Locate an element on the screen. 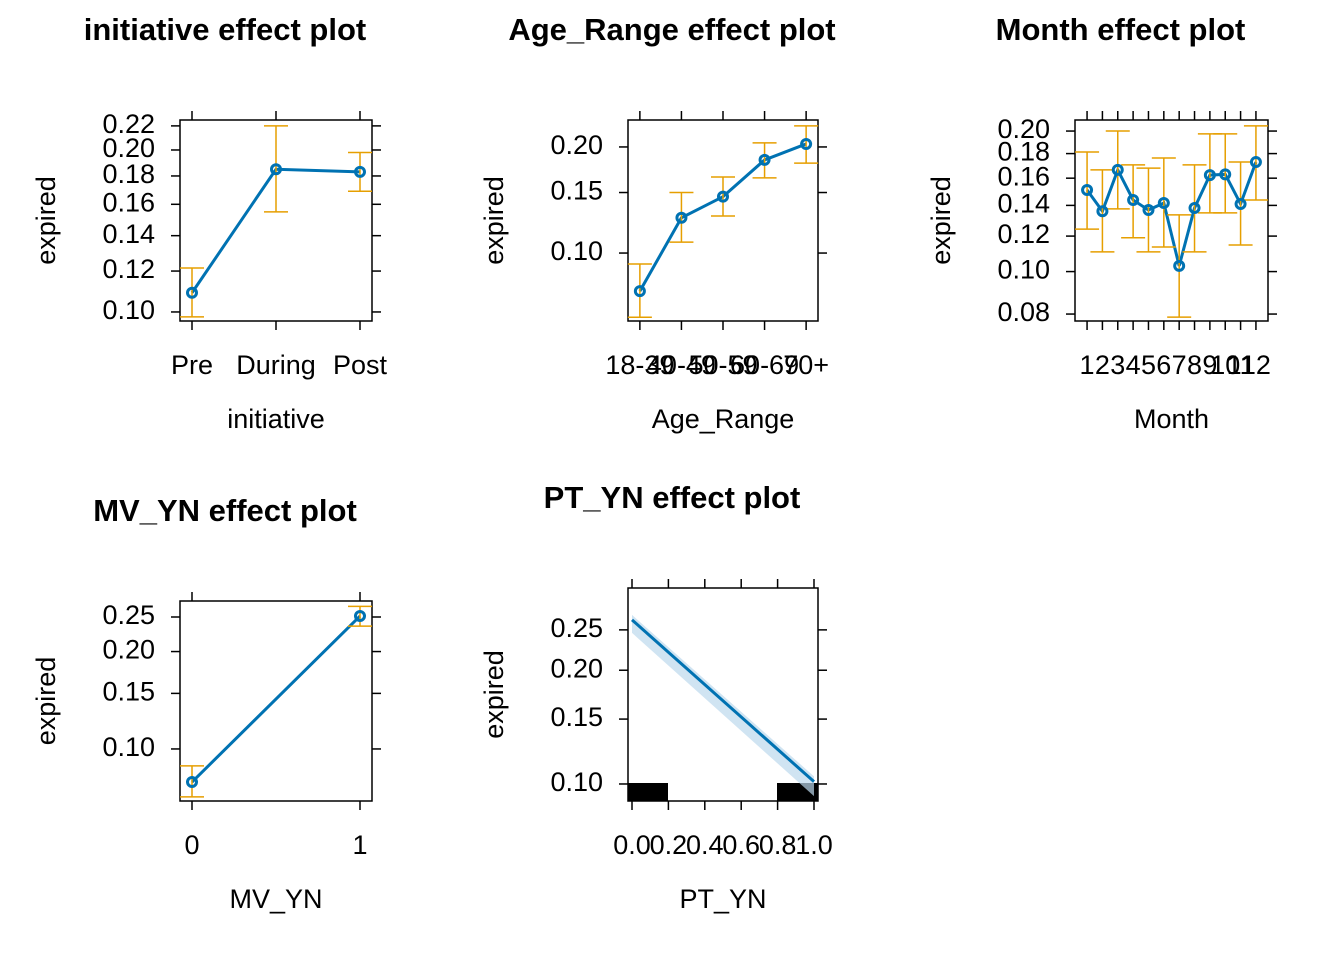 Image resolution: width=1344 pixels, height=960 pixels. x-tick-label: Post is located at coordinates (360, 365).